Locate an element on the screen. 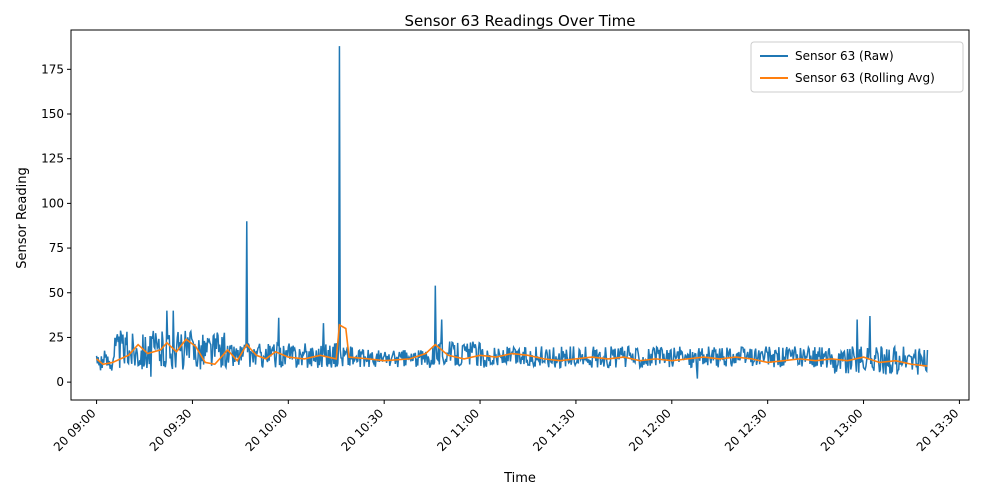  x-axis-label: Time is located at coordinates (519, 478).